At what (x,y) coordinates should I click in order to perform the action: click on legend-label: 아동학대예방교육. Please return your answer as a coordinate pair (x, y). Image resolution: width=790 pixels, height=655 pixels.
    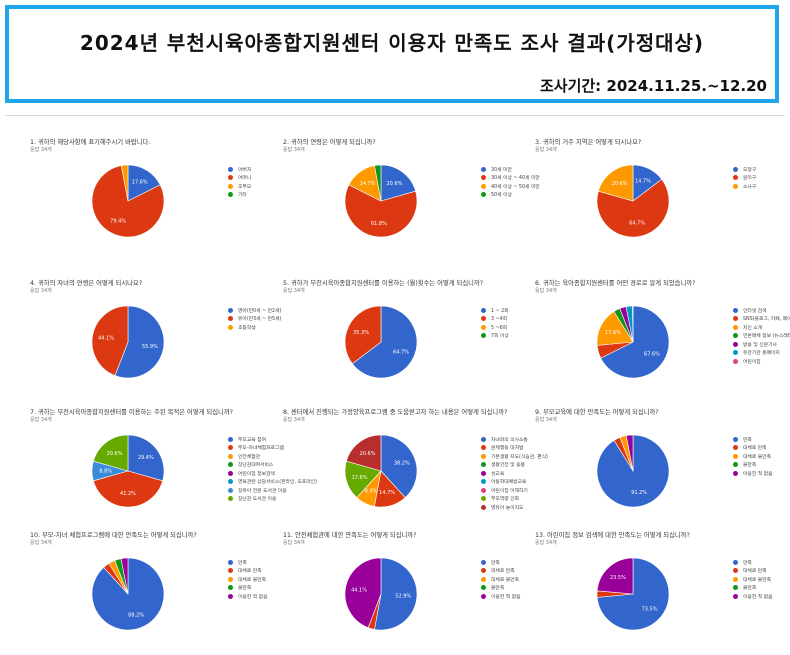
    Looking at the image, I should click on (508, 481).